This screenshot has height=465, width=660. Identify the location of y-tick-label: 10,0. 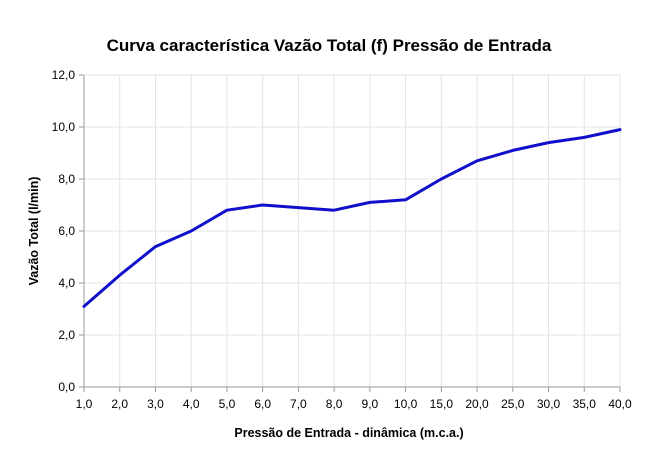
(64, 127).